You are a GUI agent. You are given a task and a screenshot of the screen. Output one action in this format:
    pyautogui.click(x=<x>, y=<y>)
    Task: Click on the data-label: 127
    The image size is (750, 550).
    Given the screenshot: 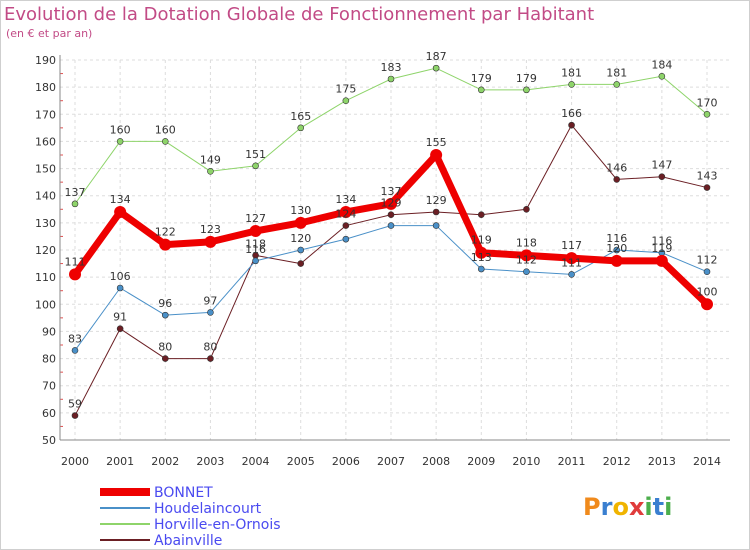 What is the action you would take?
    pyautogui.click(x=255, y=218)
    